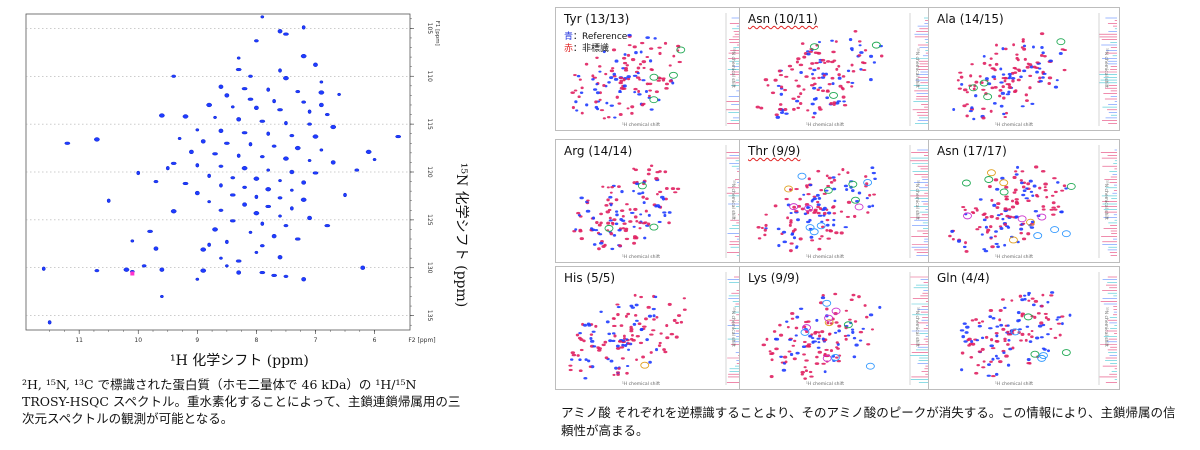  I want to click on panel-label: Gln (4/4), so click(963, 278).